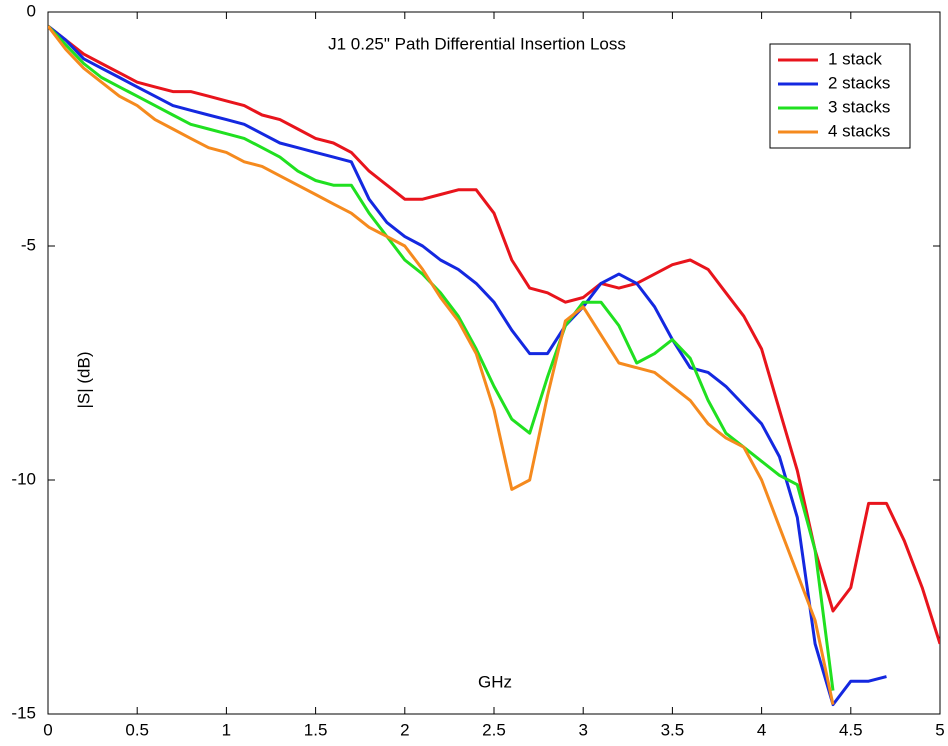  Describe the element at coordinates (137, 729) in the screenshot. I see `x-tick-label: 0.5` at that location.